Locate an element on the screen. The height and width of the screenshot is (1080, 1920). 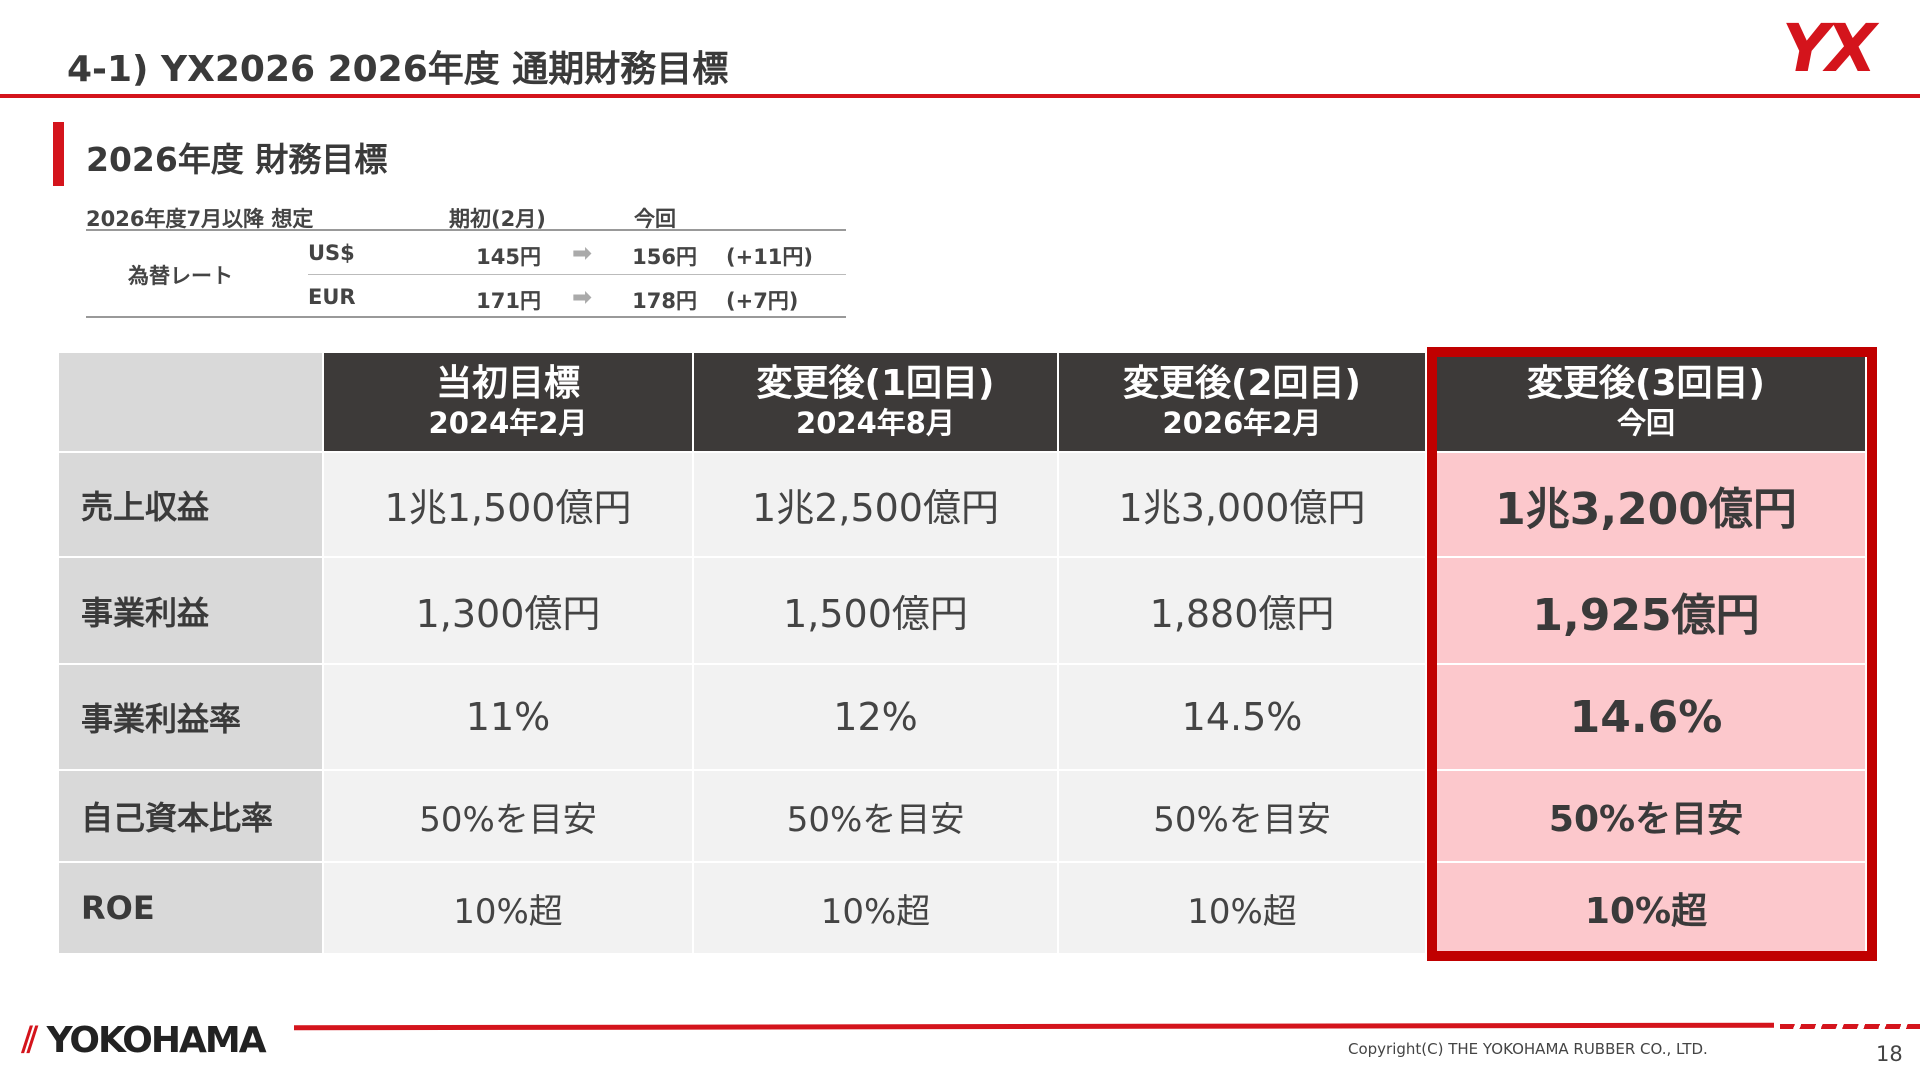
header-cell: 変更後(2回目) 2026年2月 is located at coordinates (1243, 403).